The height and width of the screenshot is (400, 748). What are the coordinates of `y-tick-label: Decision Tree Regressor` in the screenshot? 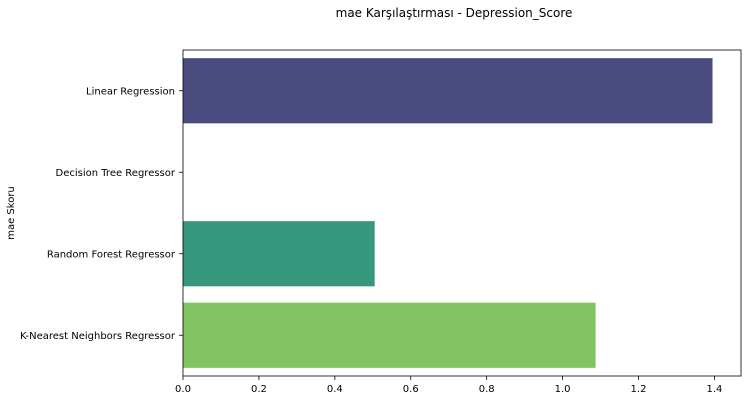 It's located at (116, 173).